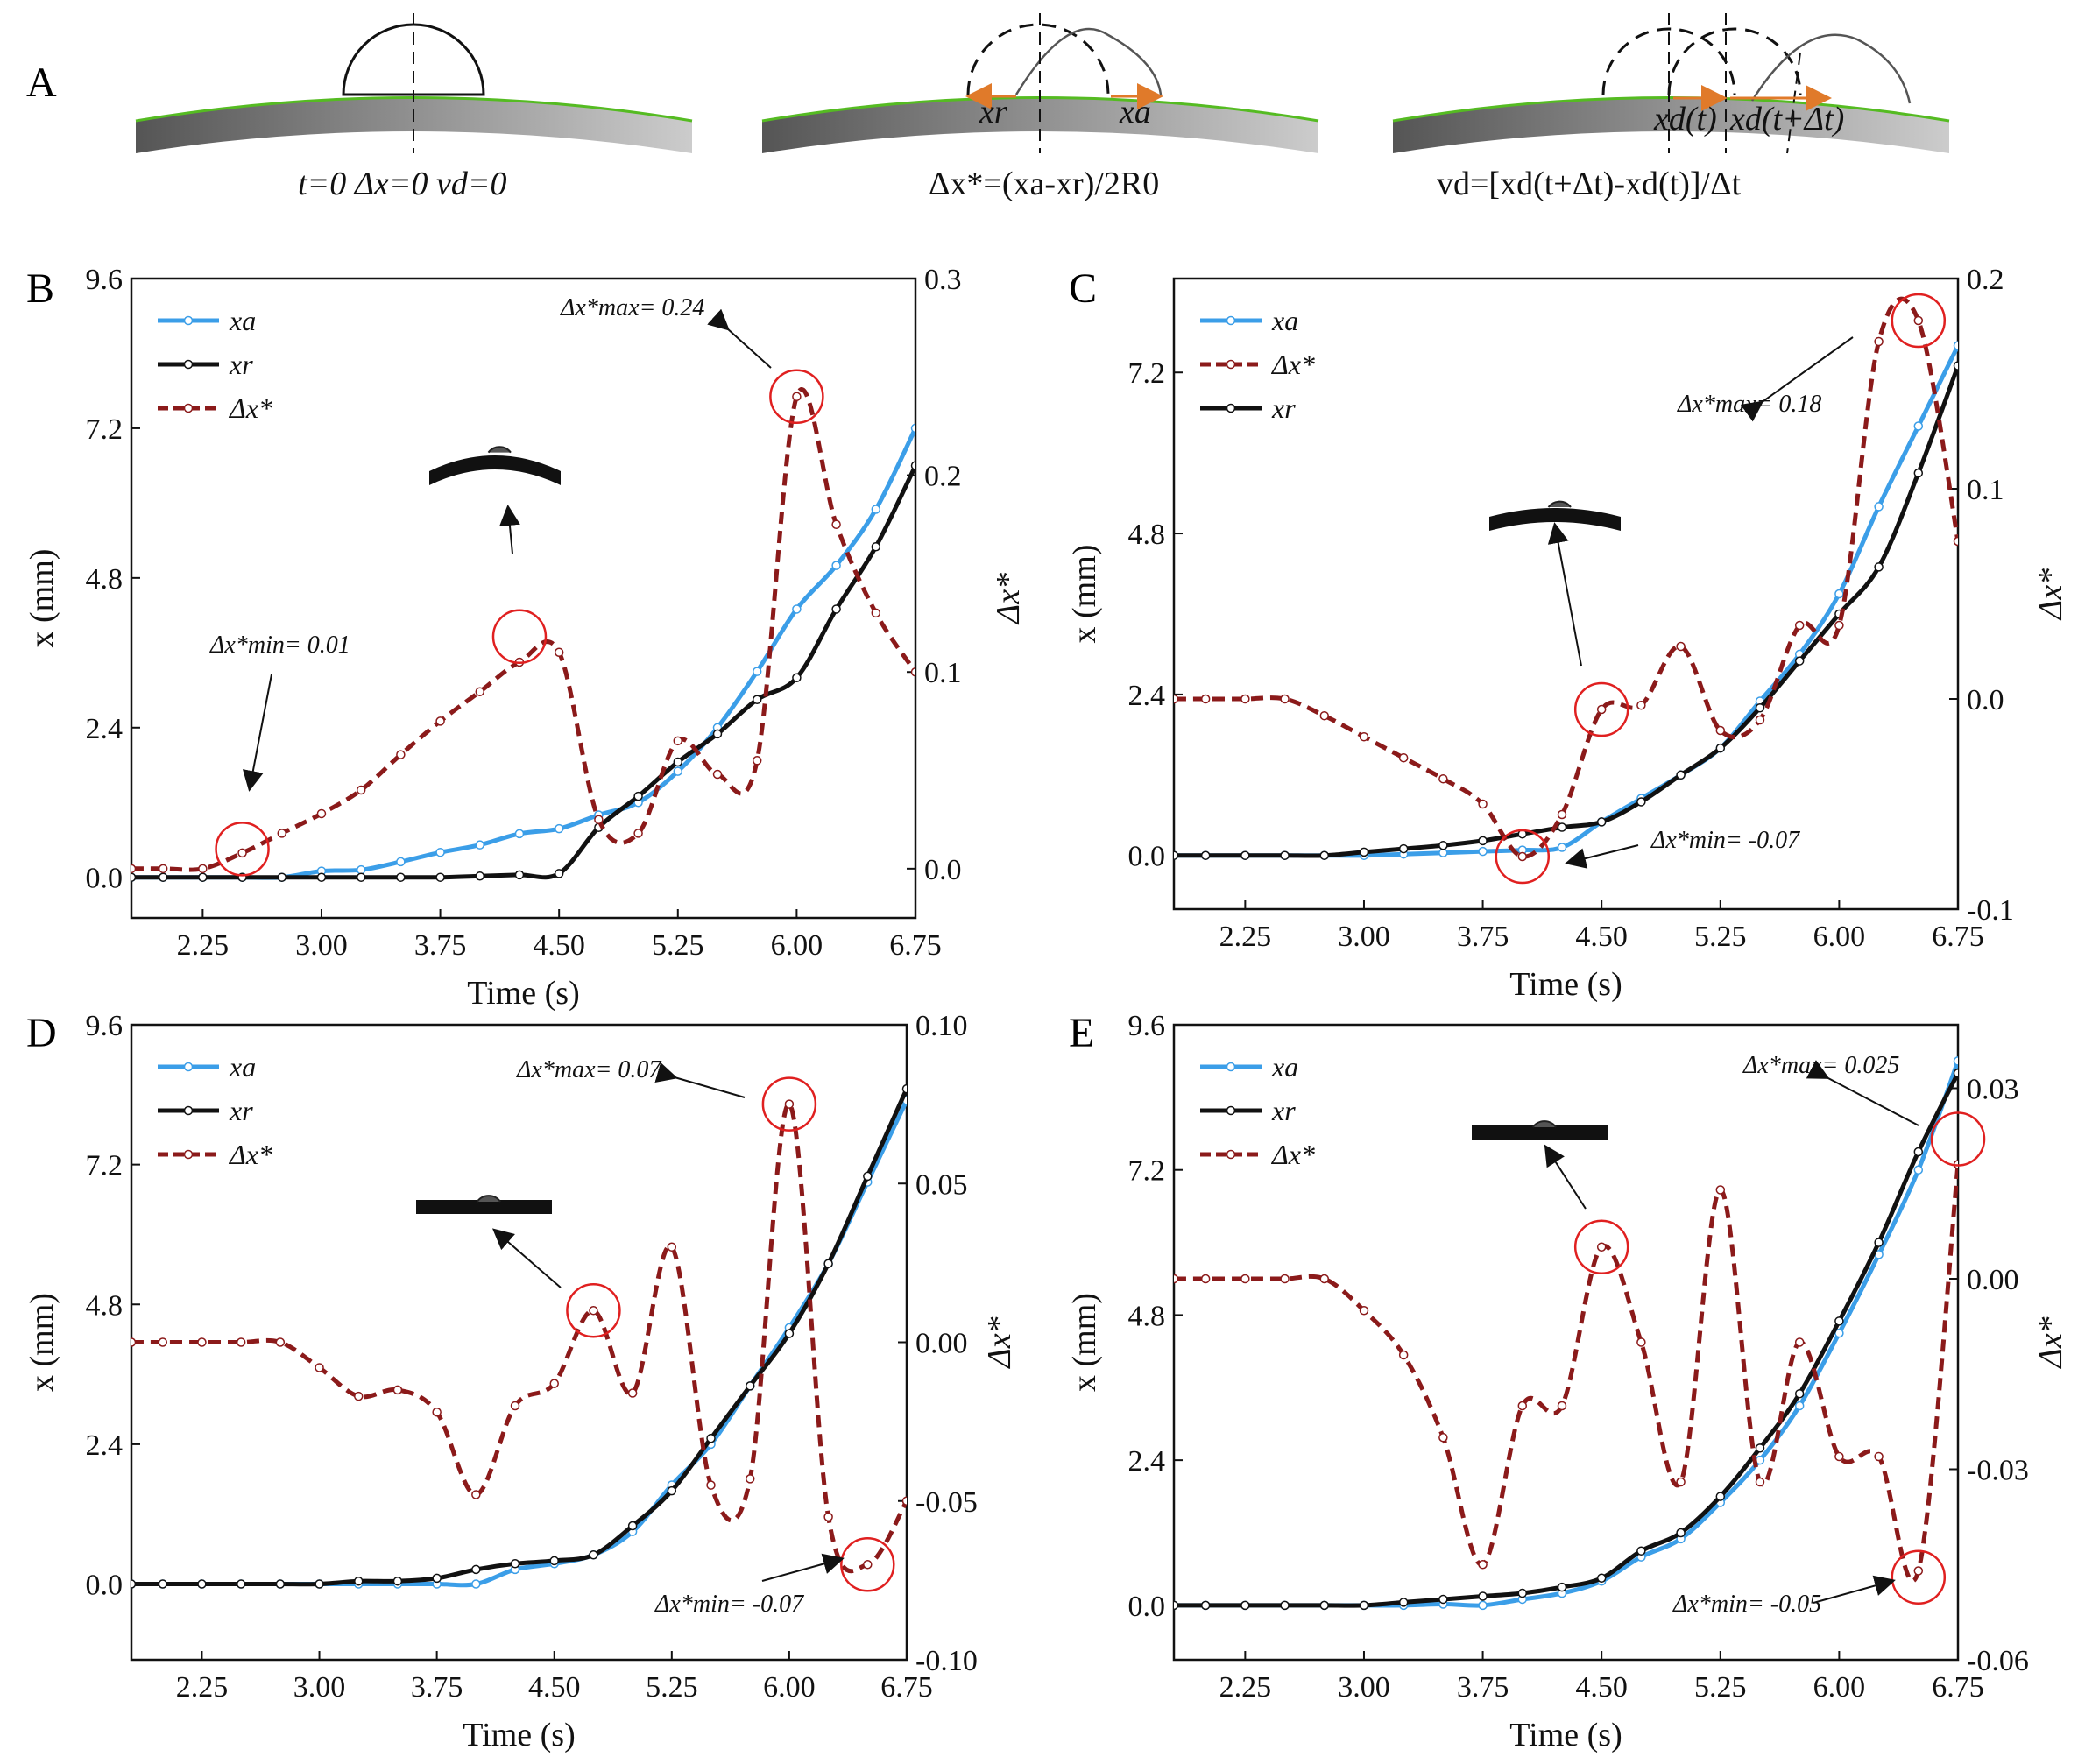 The image size is (2085, 1764). I want to click on y-tick-label: 9.6, so click(105, 1026).